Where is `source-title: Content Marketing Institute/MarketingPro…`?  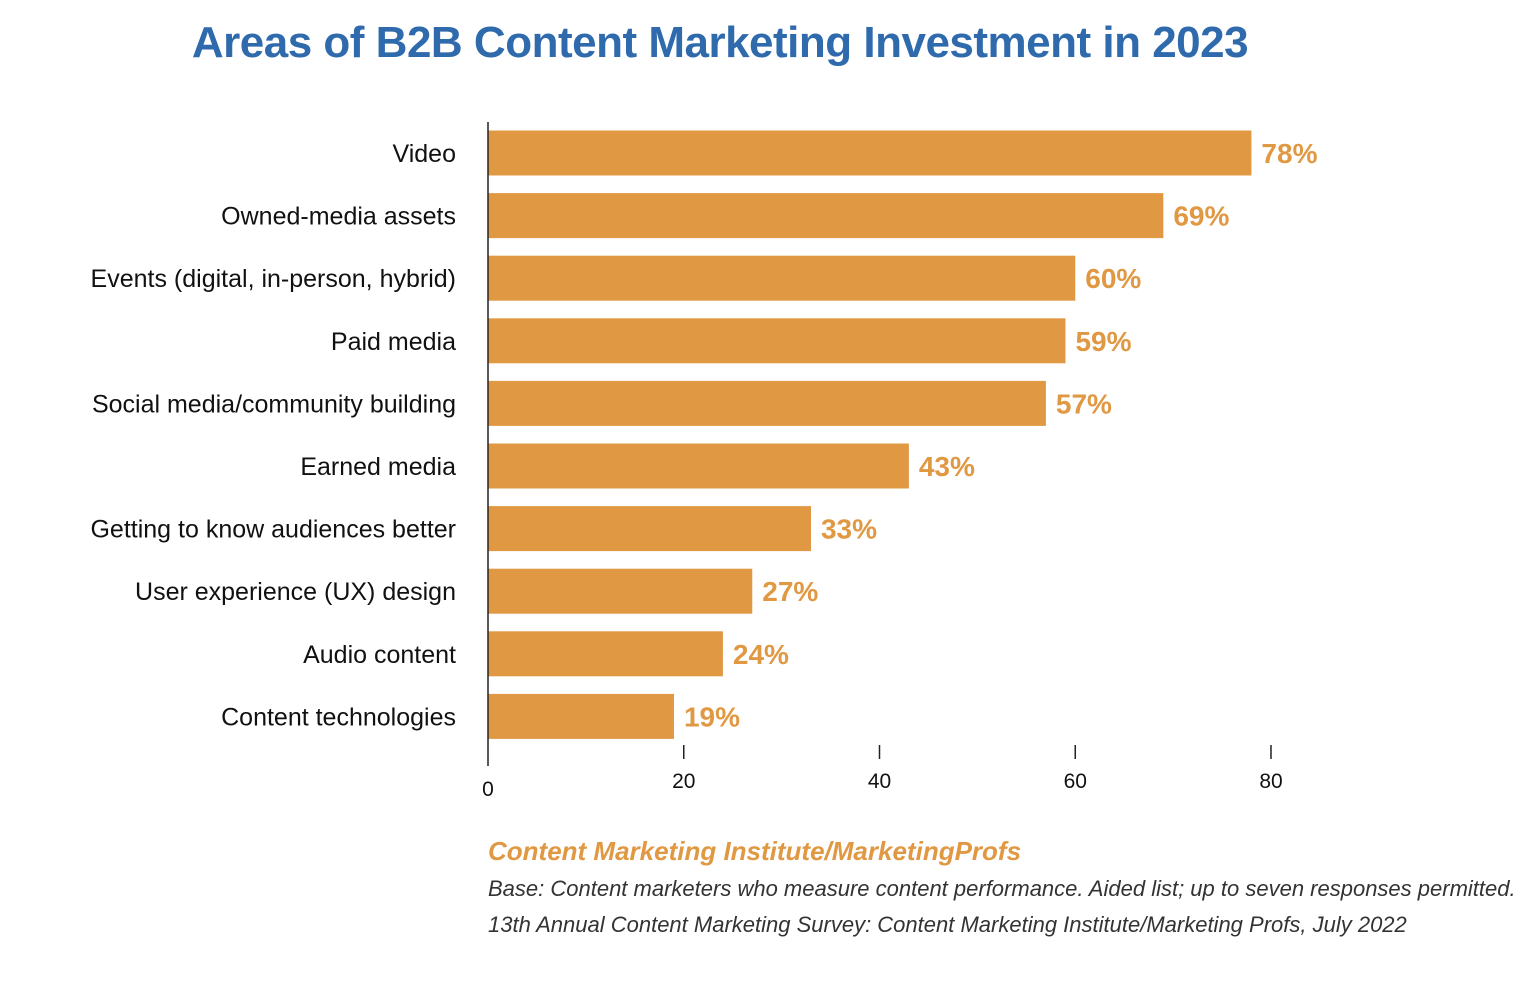
source-title: Content Marketing Institute/MarketingPro… is located at coordinates (755, 851).